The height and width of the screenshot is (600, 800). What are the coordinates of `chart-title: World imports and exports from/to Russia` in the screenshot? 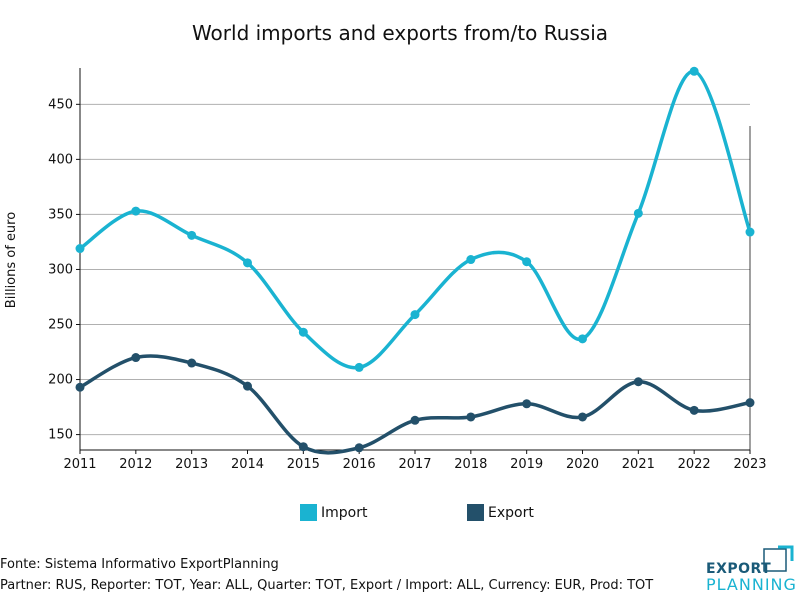 It's located at (400, 33).